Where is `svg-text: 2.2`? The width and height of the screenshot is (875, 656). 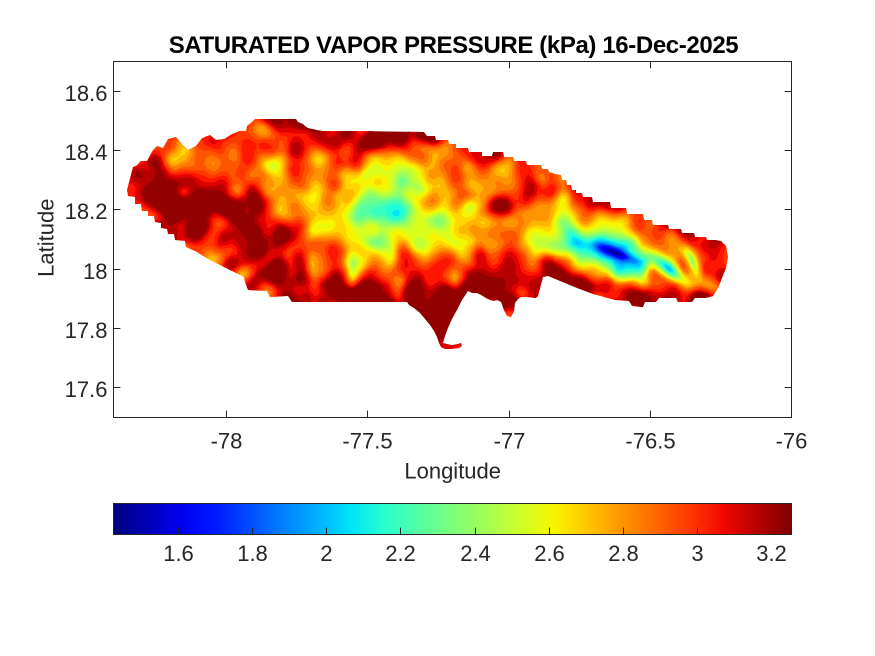 svg-text: 2.2 is located at coordinates (400, 553).